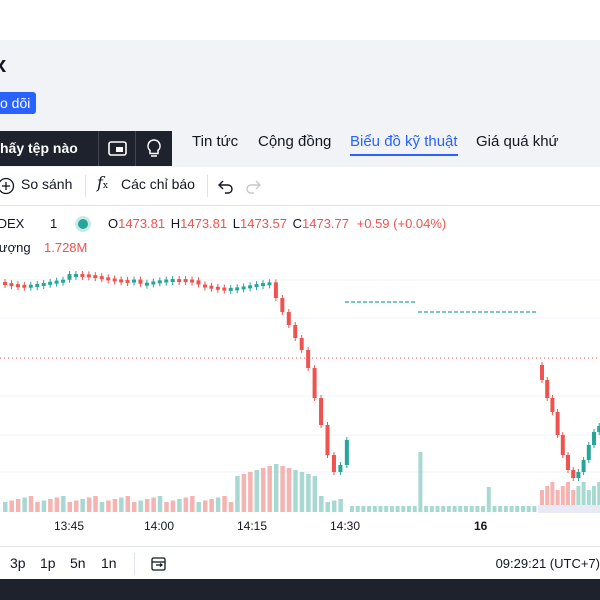 This screenshot has height=600, width=600. What do you see at coordinates (225, 186) in the screenshot?
I see `undo-icon` at bounding box center [225, 186].